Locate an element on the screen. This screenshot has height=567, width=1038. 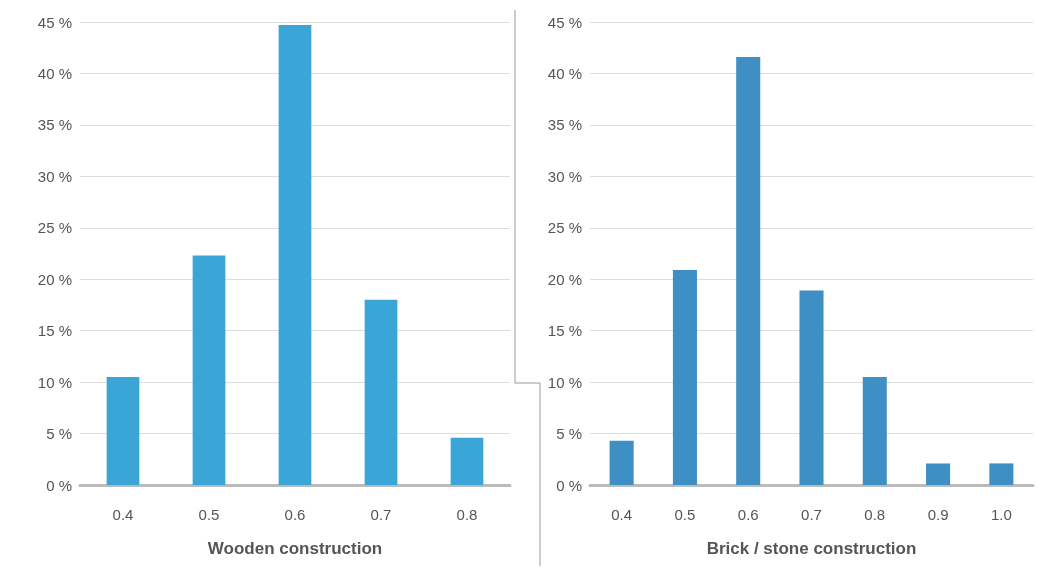
x-tick-label: 0.9 is located at coordinates (938, 514).